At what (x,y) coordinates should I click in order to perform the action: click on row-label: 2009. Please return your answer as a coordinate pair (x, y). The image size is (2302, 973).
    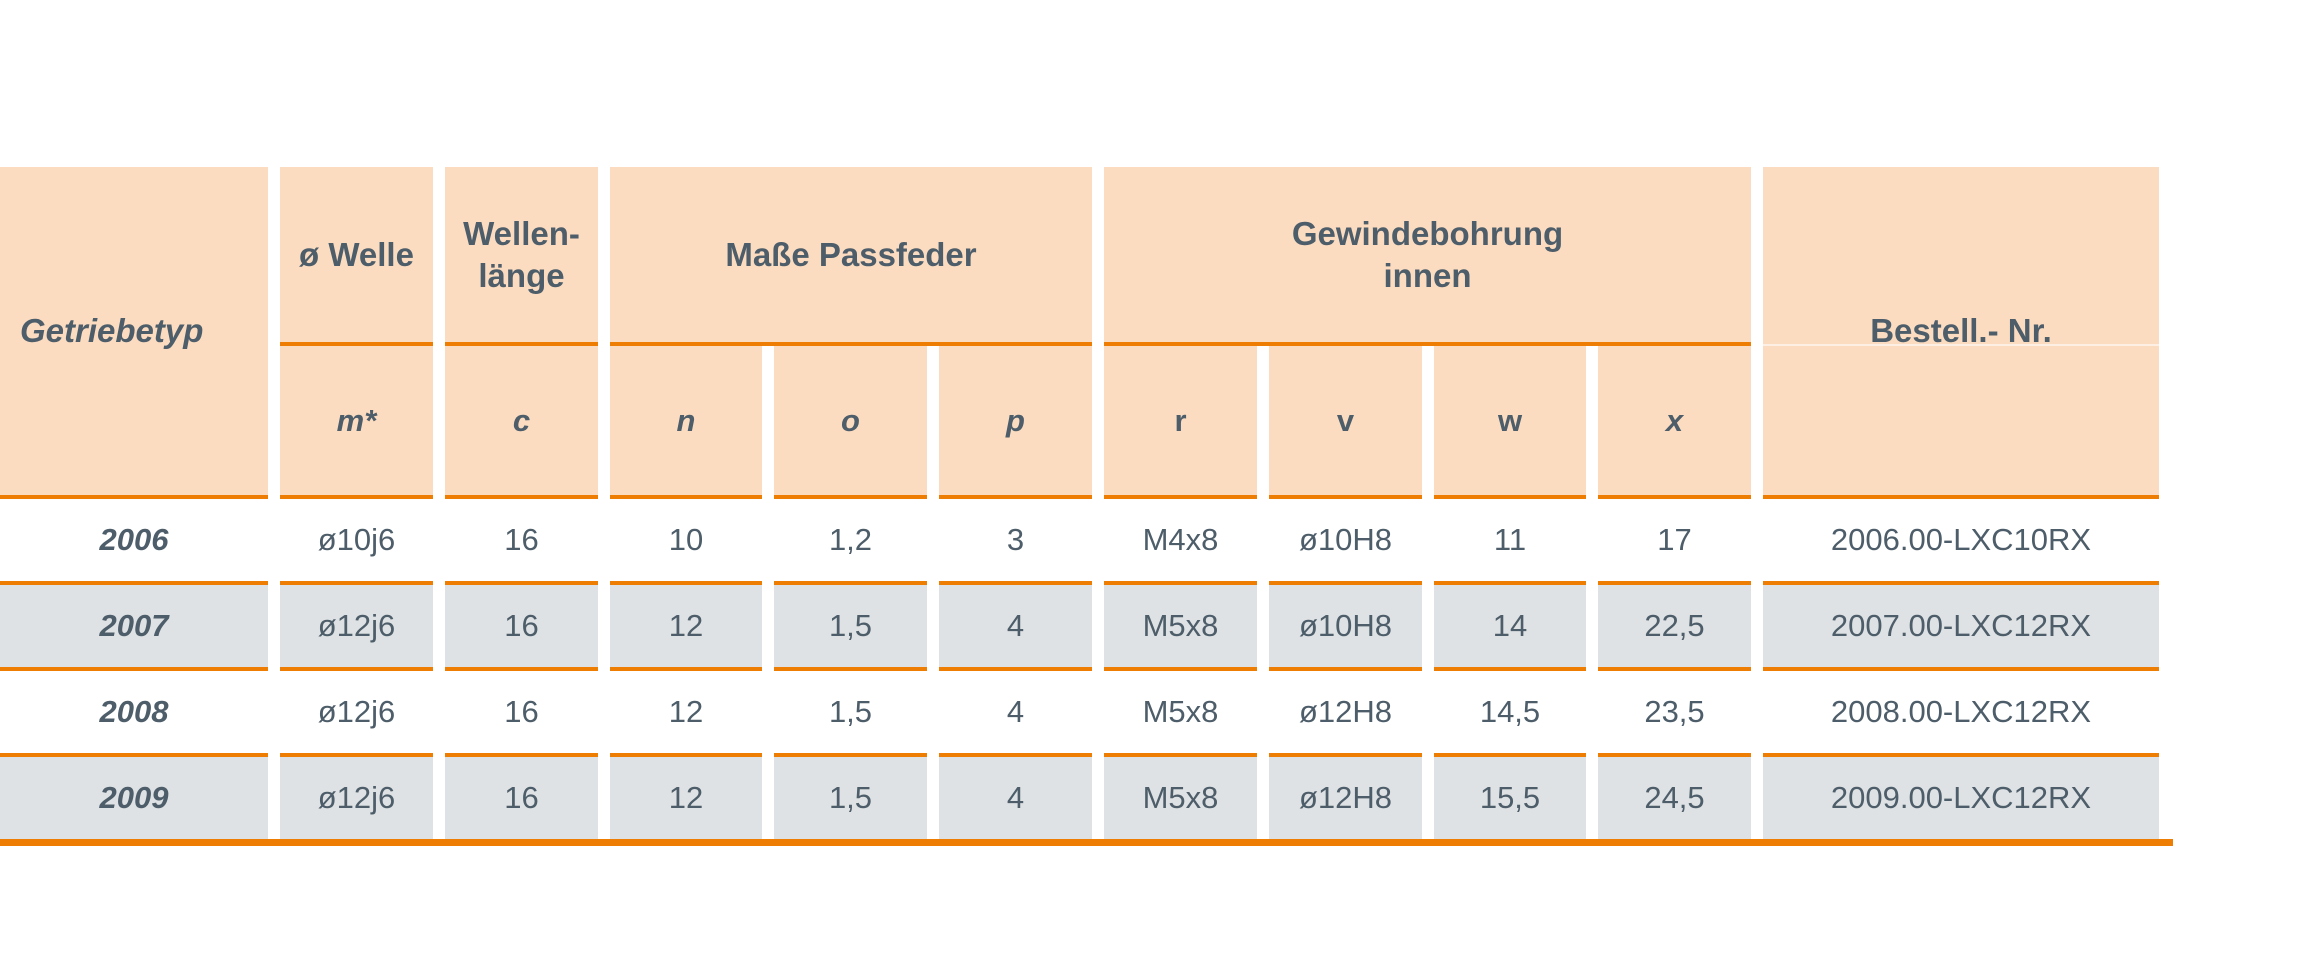
    Looking at the image, I should click on (134, 796).